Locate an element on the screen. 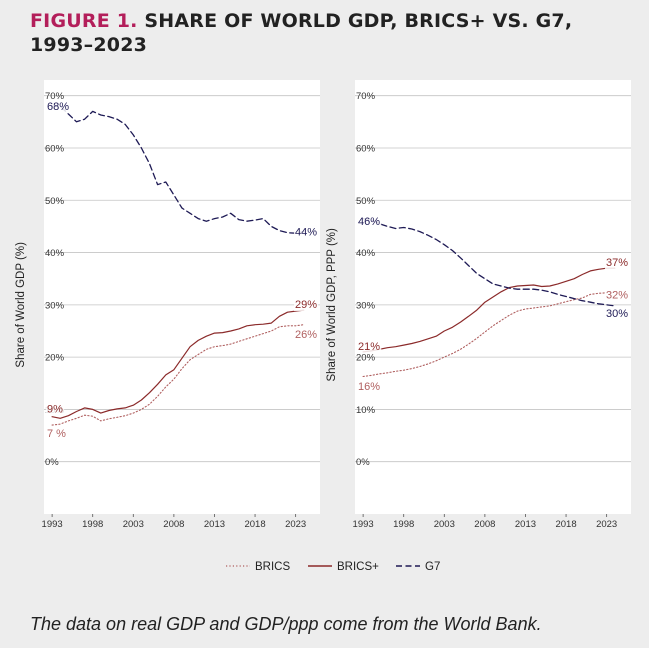 This screenshot has width=649, height=648. data-label: 46% is located at coordinates (369, 222).